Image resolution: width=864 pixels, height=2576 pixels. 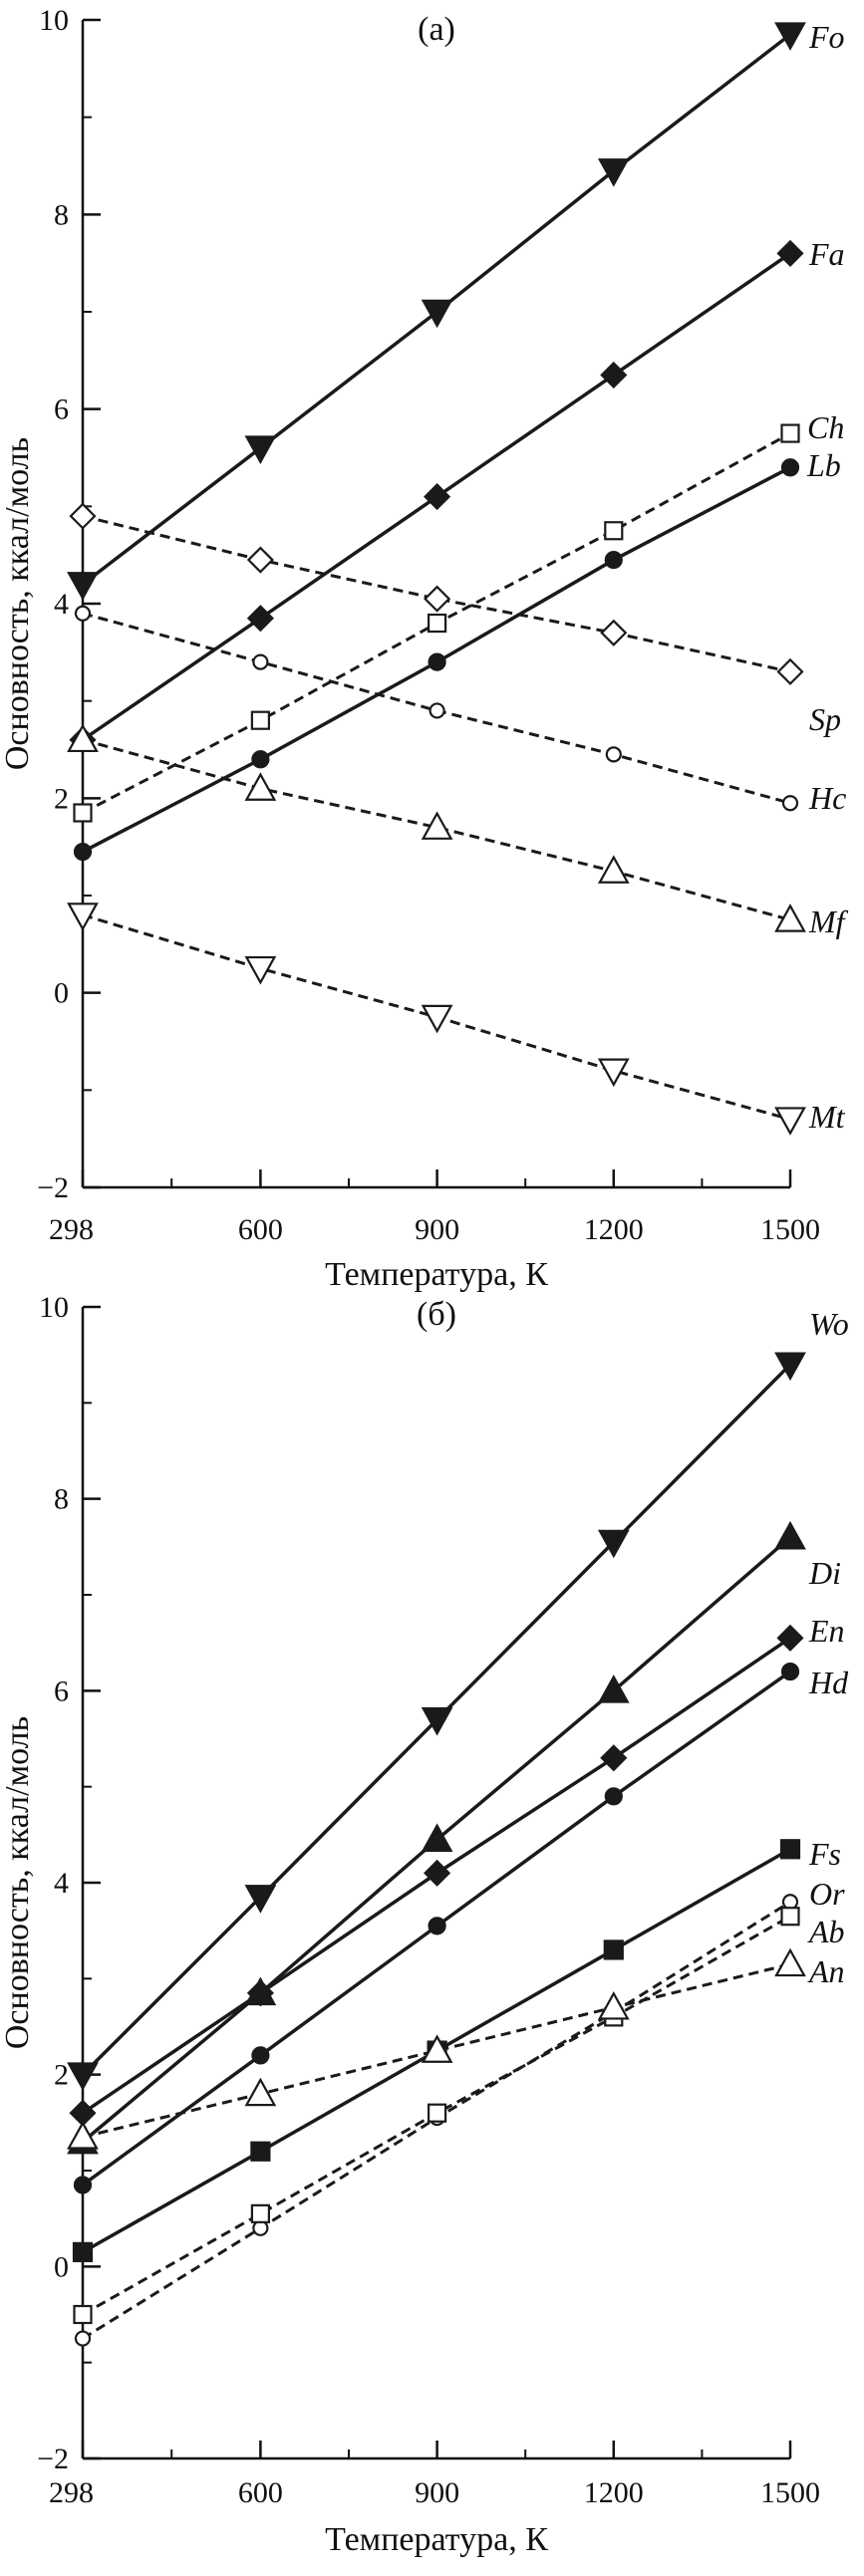 I want to click on series-label: Fa, so click(x=826, y=254).